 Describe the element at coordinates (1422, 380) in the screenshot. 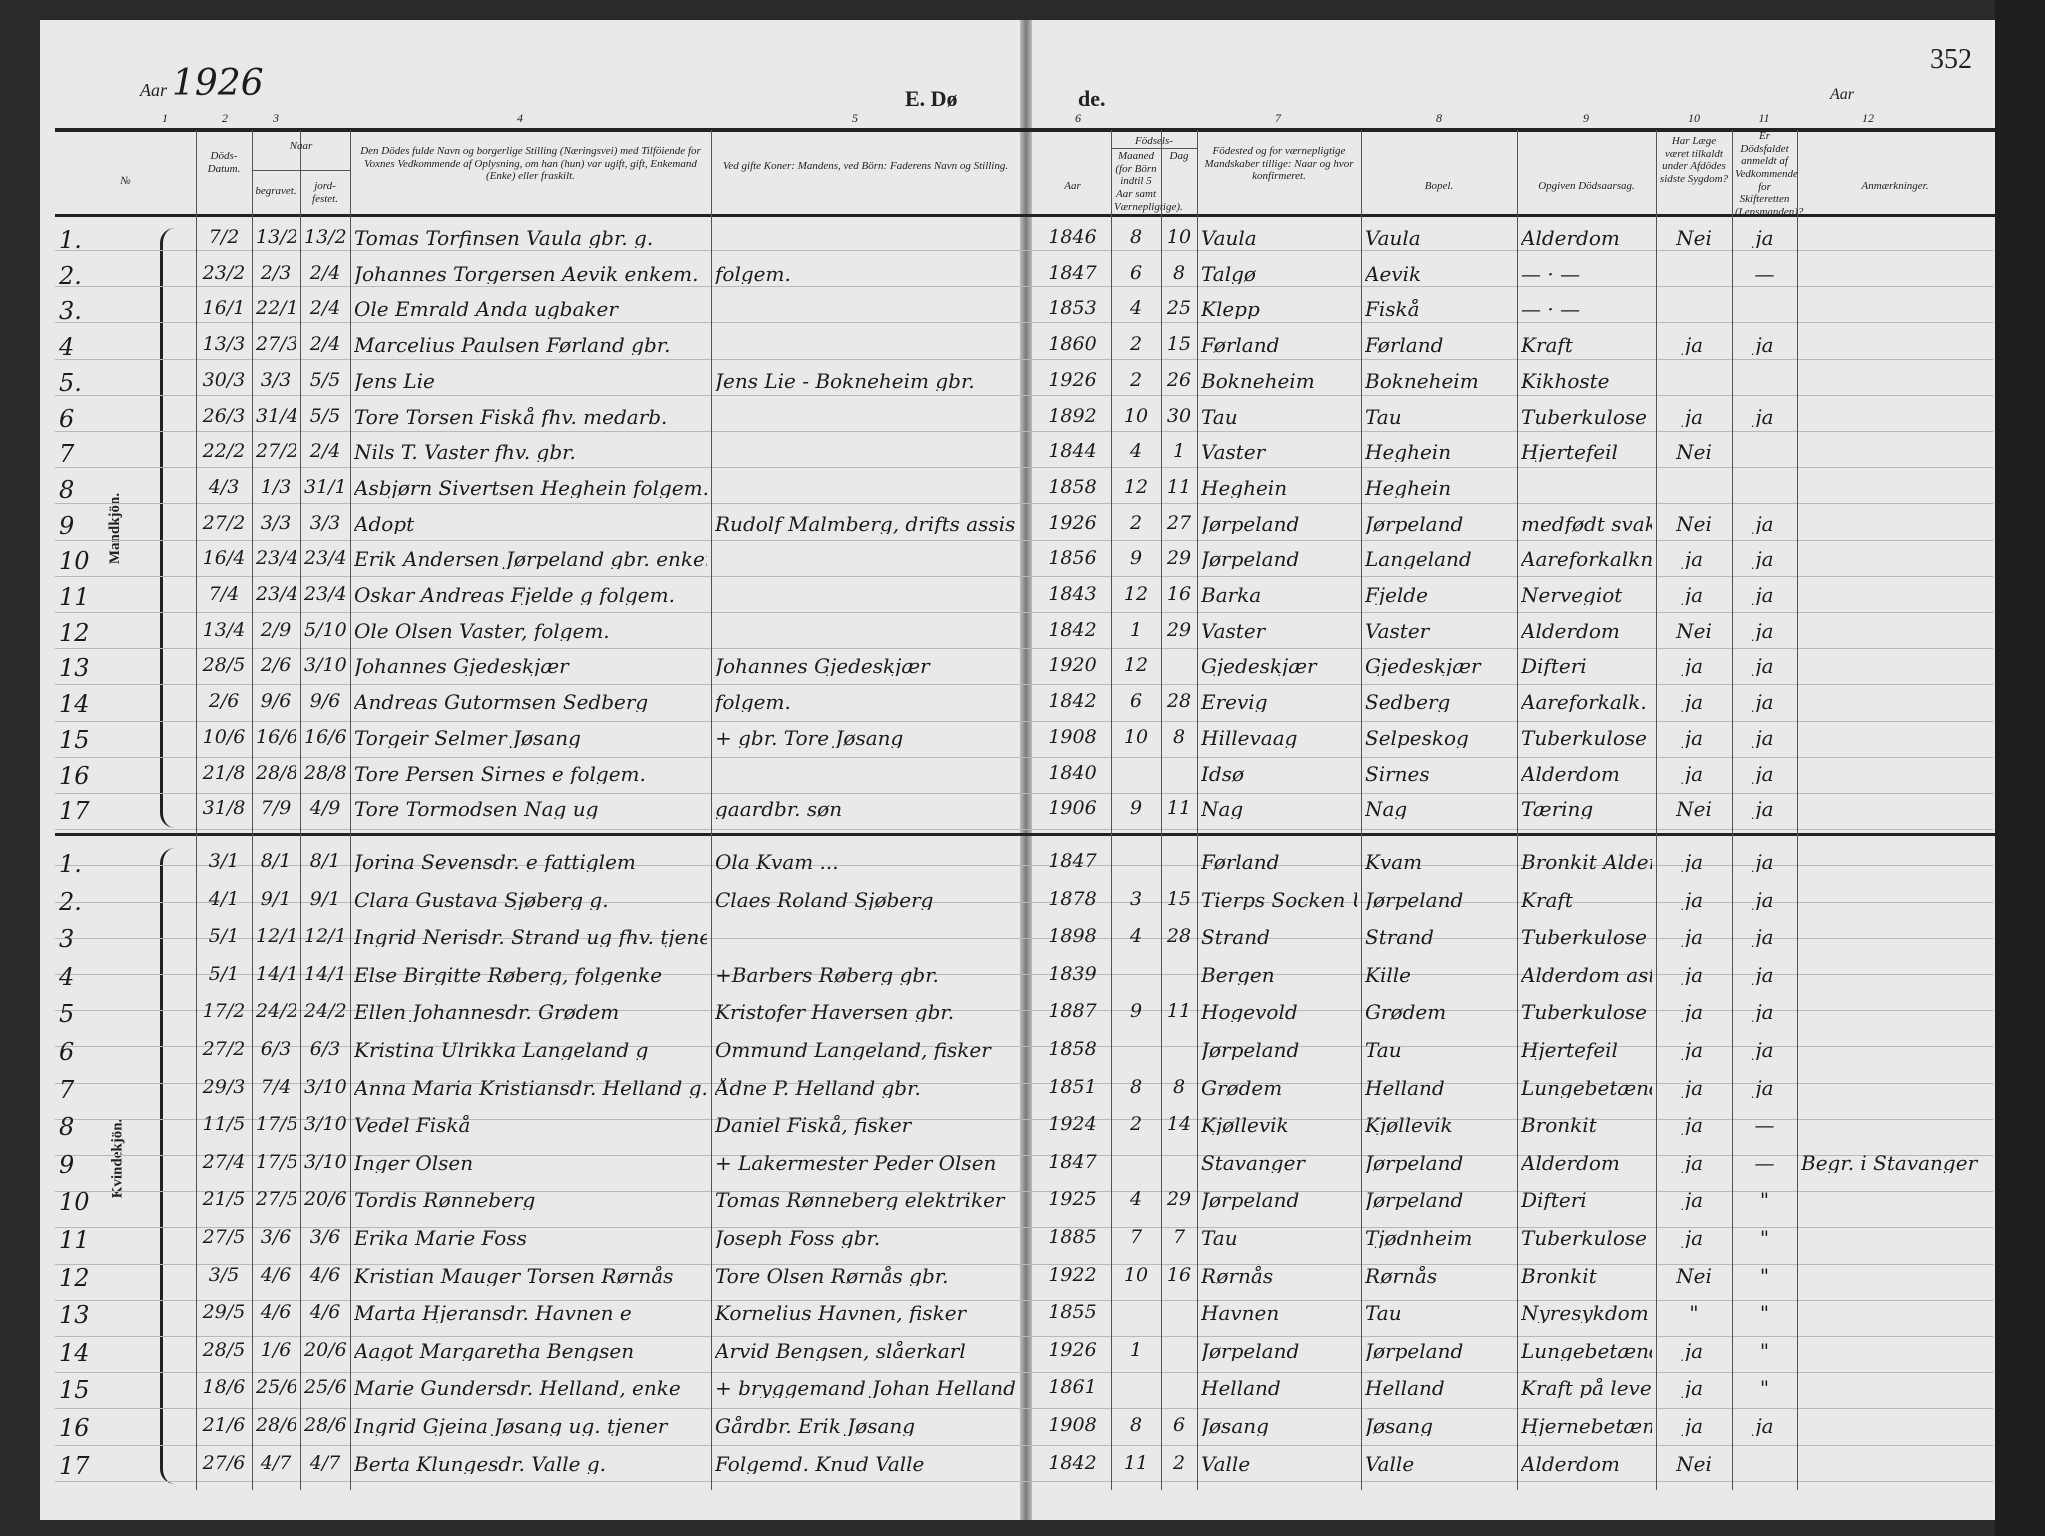

I see `male-row-5-residence: Bokneheim` at that location.